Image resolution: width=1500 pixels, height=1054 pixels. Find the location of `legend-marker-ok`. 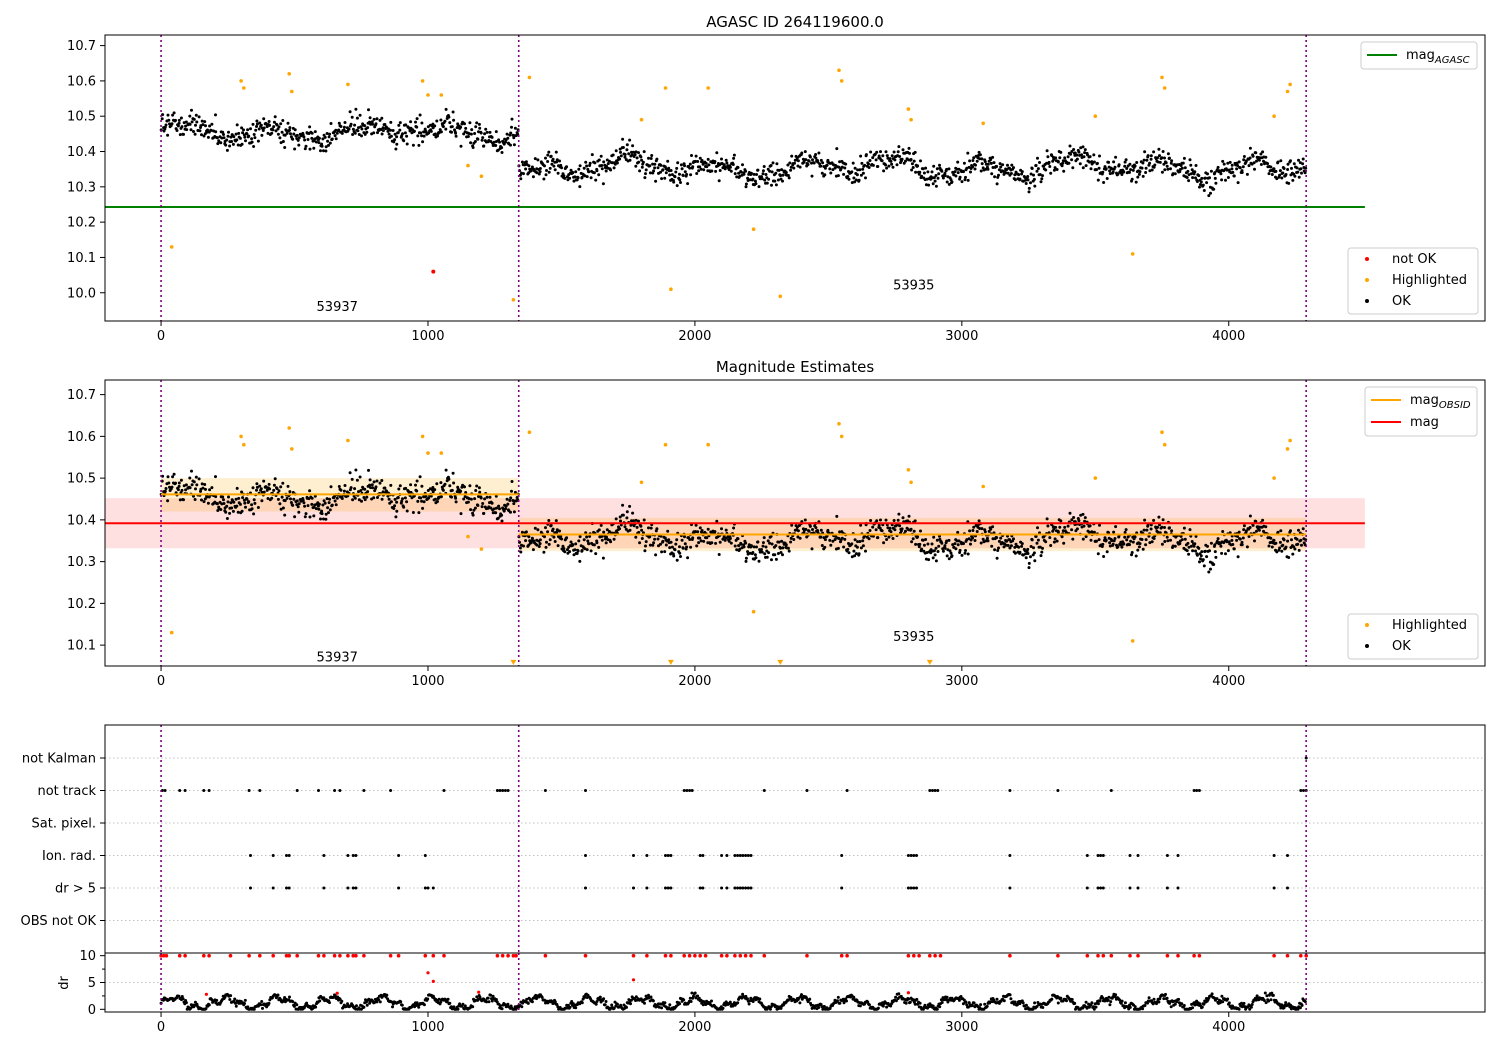

legend-marker-ok is located at coordinates (1367, 646).